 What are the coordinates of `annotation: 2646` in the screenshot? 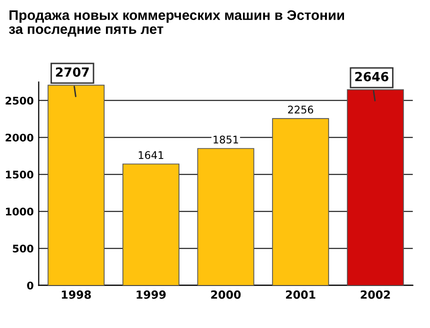 It's located at (371, 77).